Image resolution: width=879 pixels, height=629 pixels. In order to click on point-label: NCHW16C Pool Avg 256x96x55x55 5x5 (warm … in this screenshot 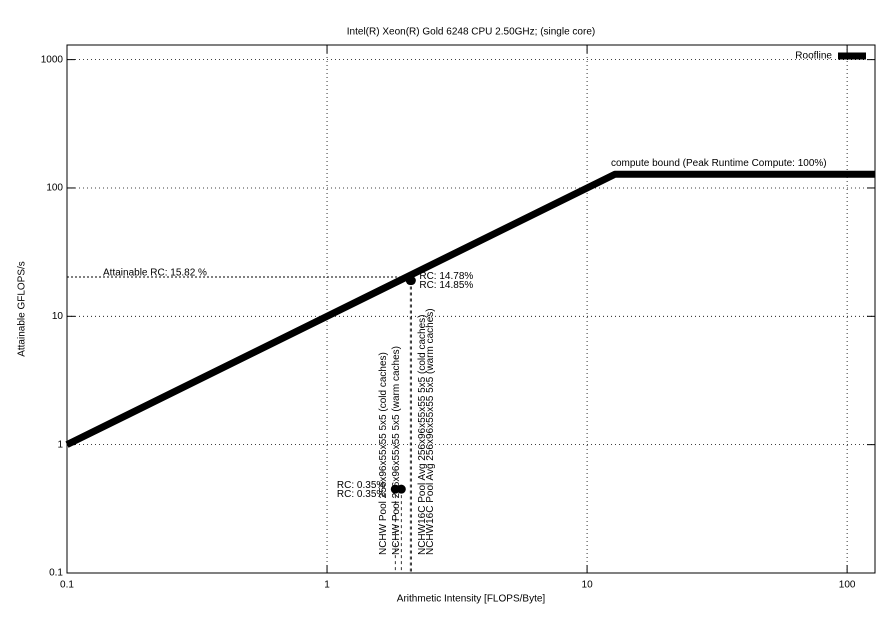, I will do `click(430, 431)`.